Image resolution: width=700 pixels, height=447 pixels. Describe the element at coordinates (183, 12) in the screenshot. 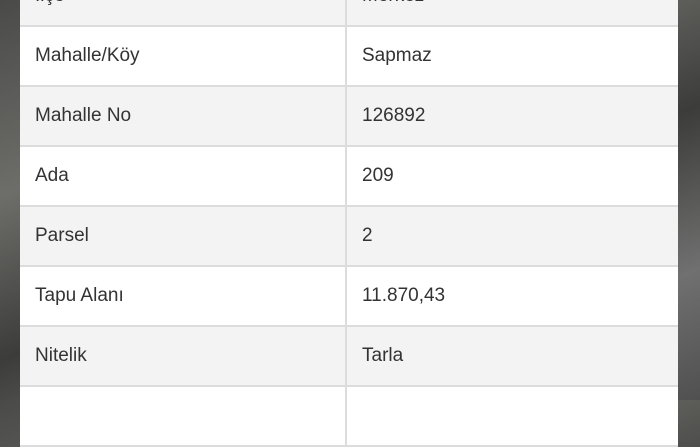

I see `row-label: İlçe` at that location.